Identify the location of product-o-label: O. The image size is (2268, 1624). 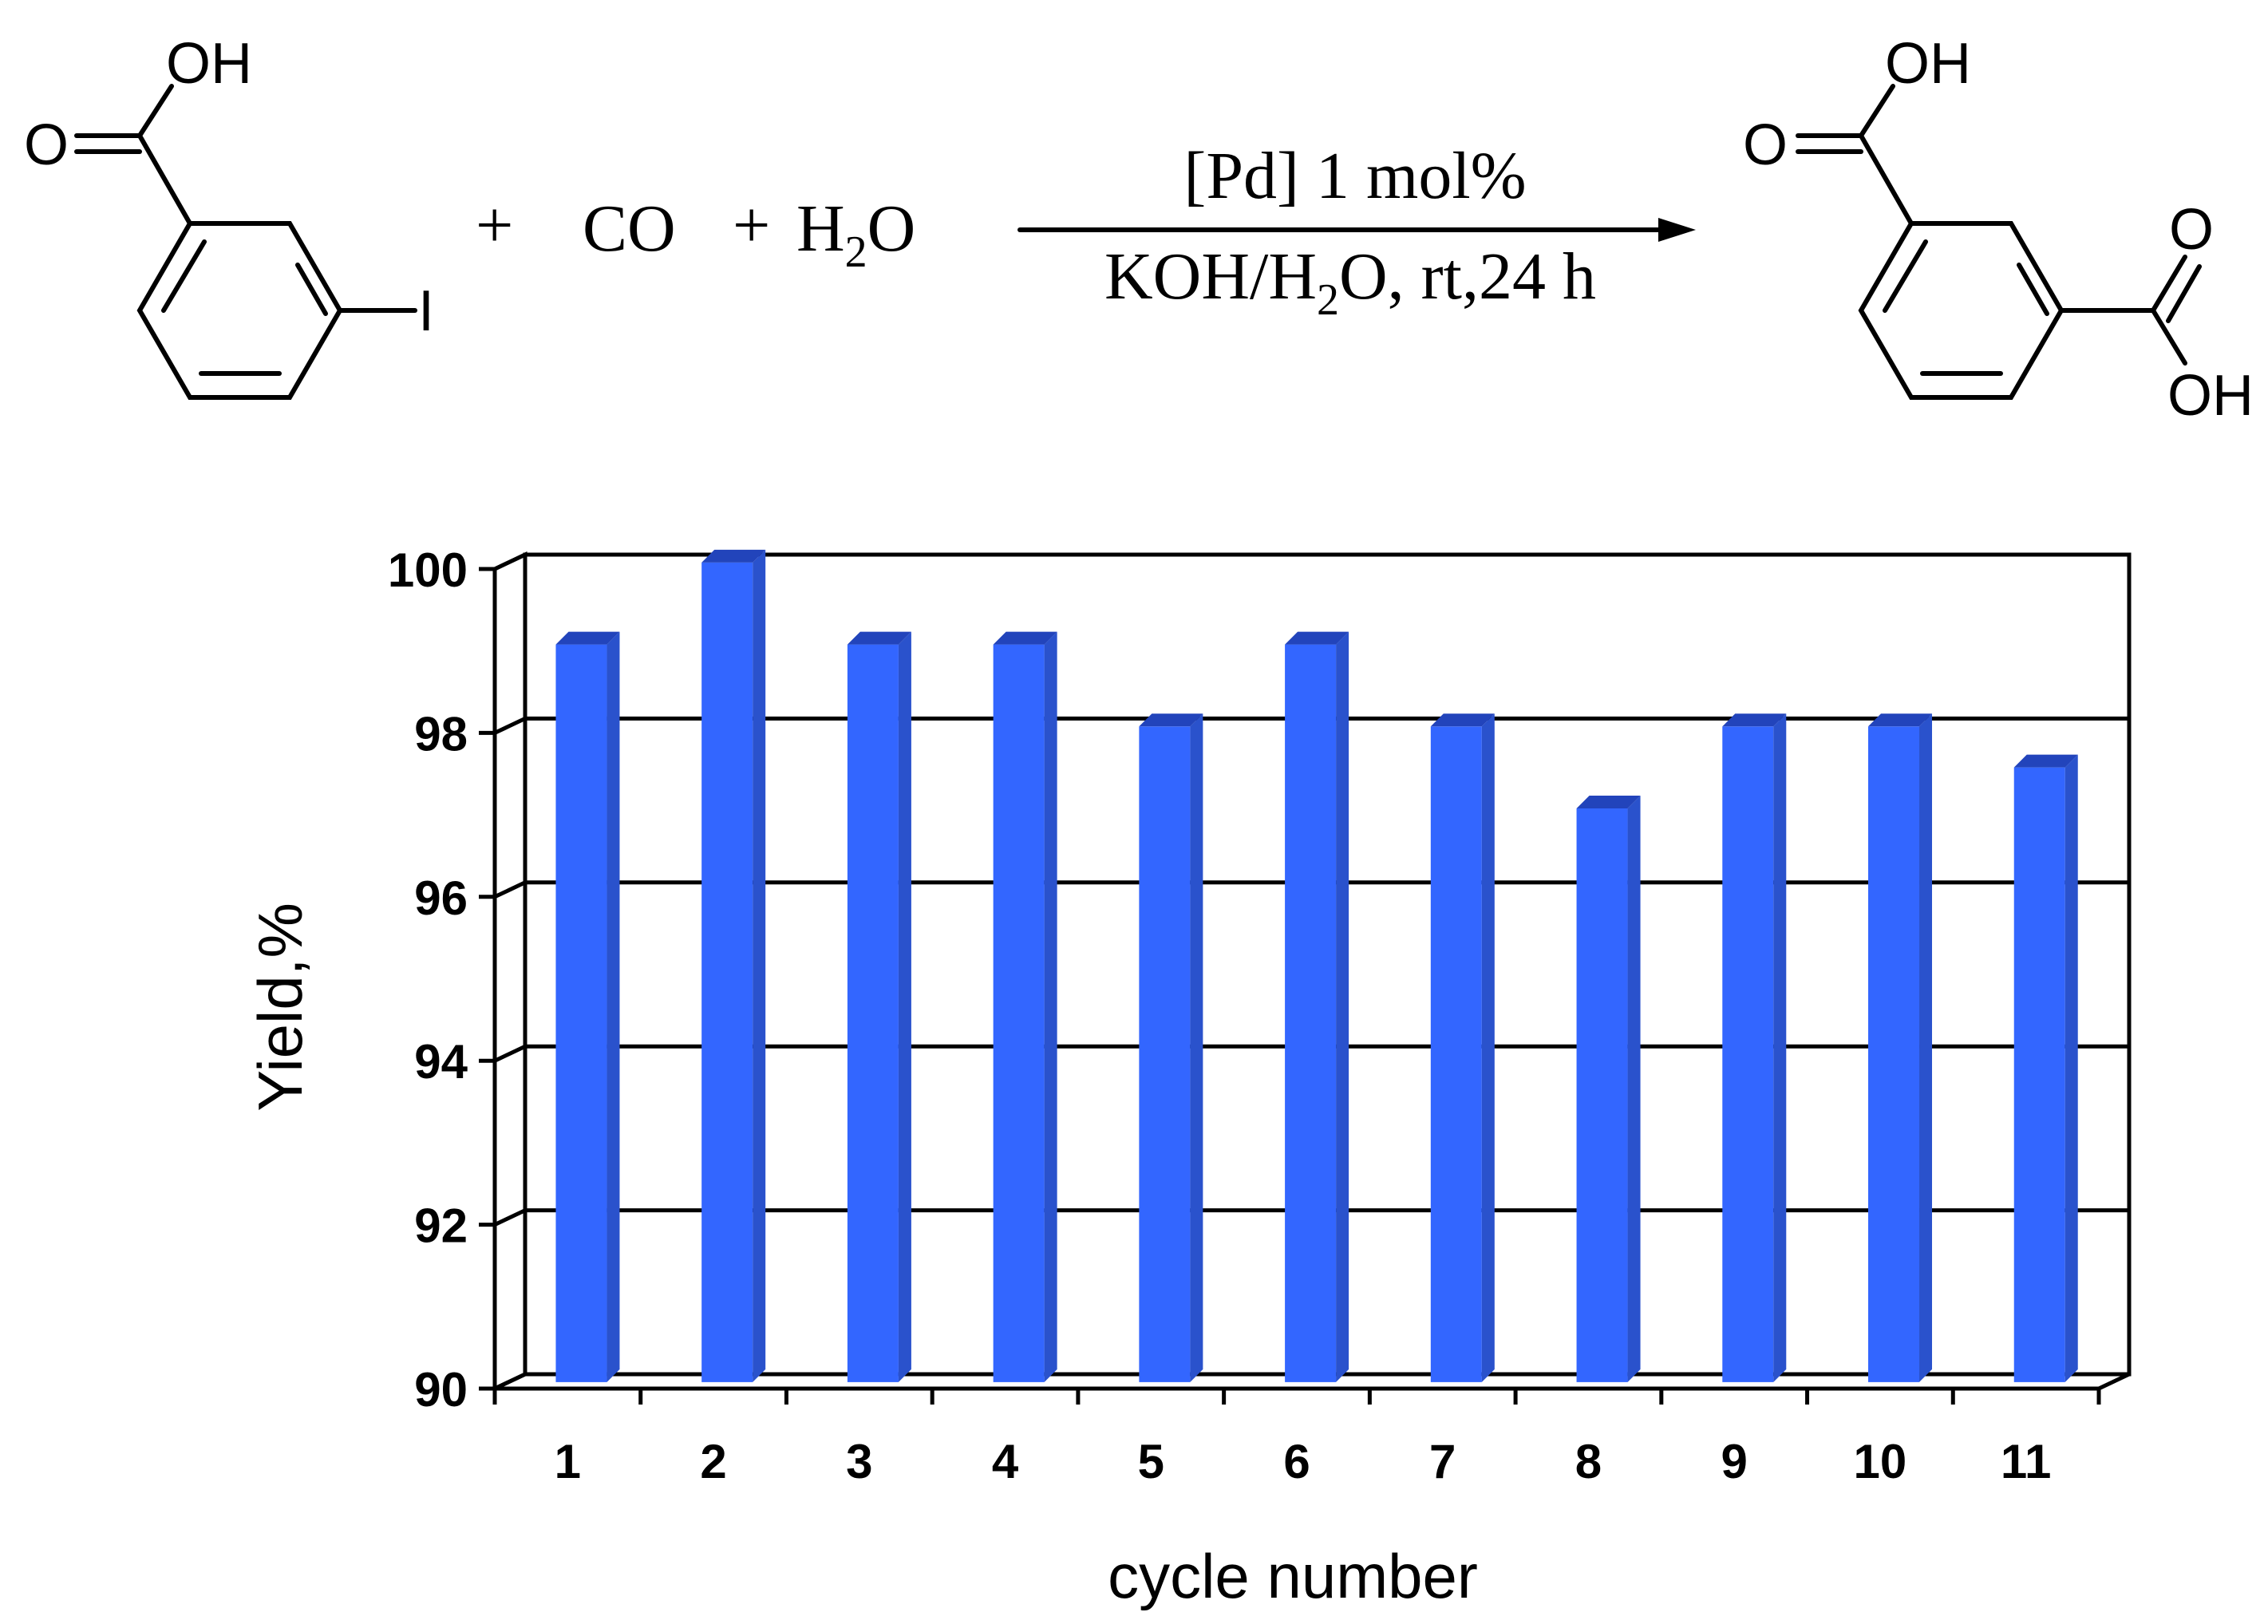
(1765, 145).